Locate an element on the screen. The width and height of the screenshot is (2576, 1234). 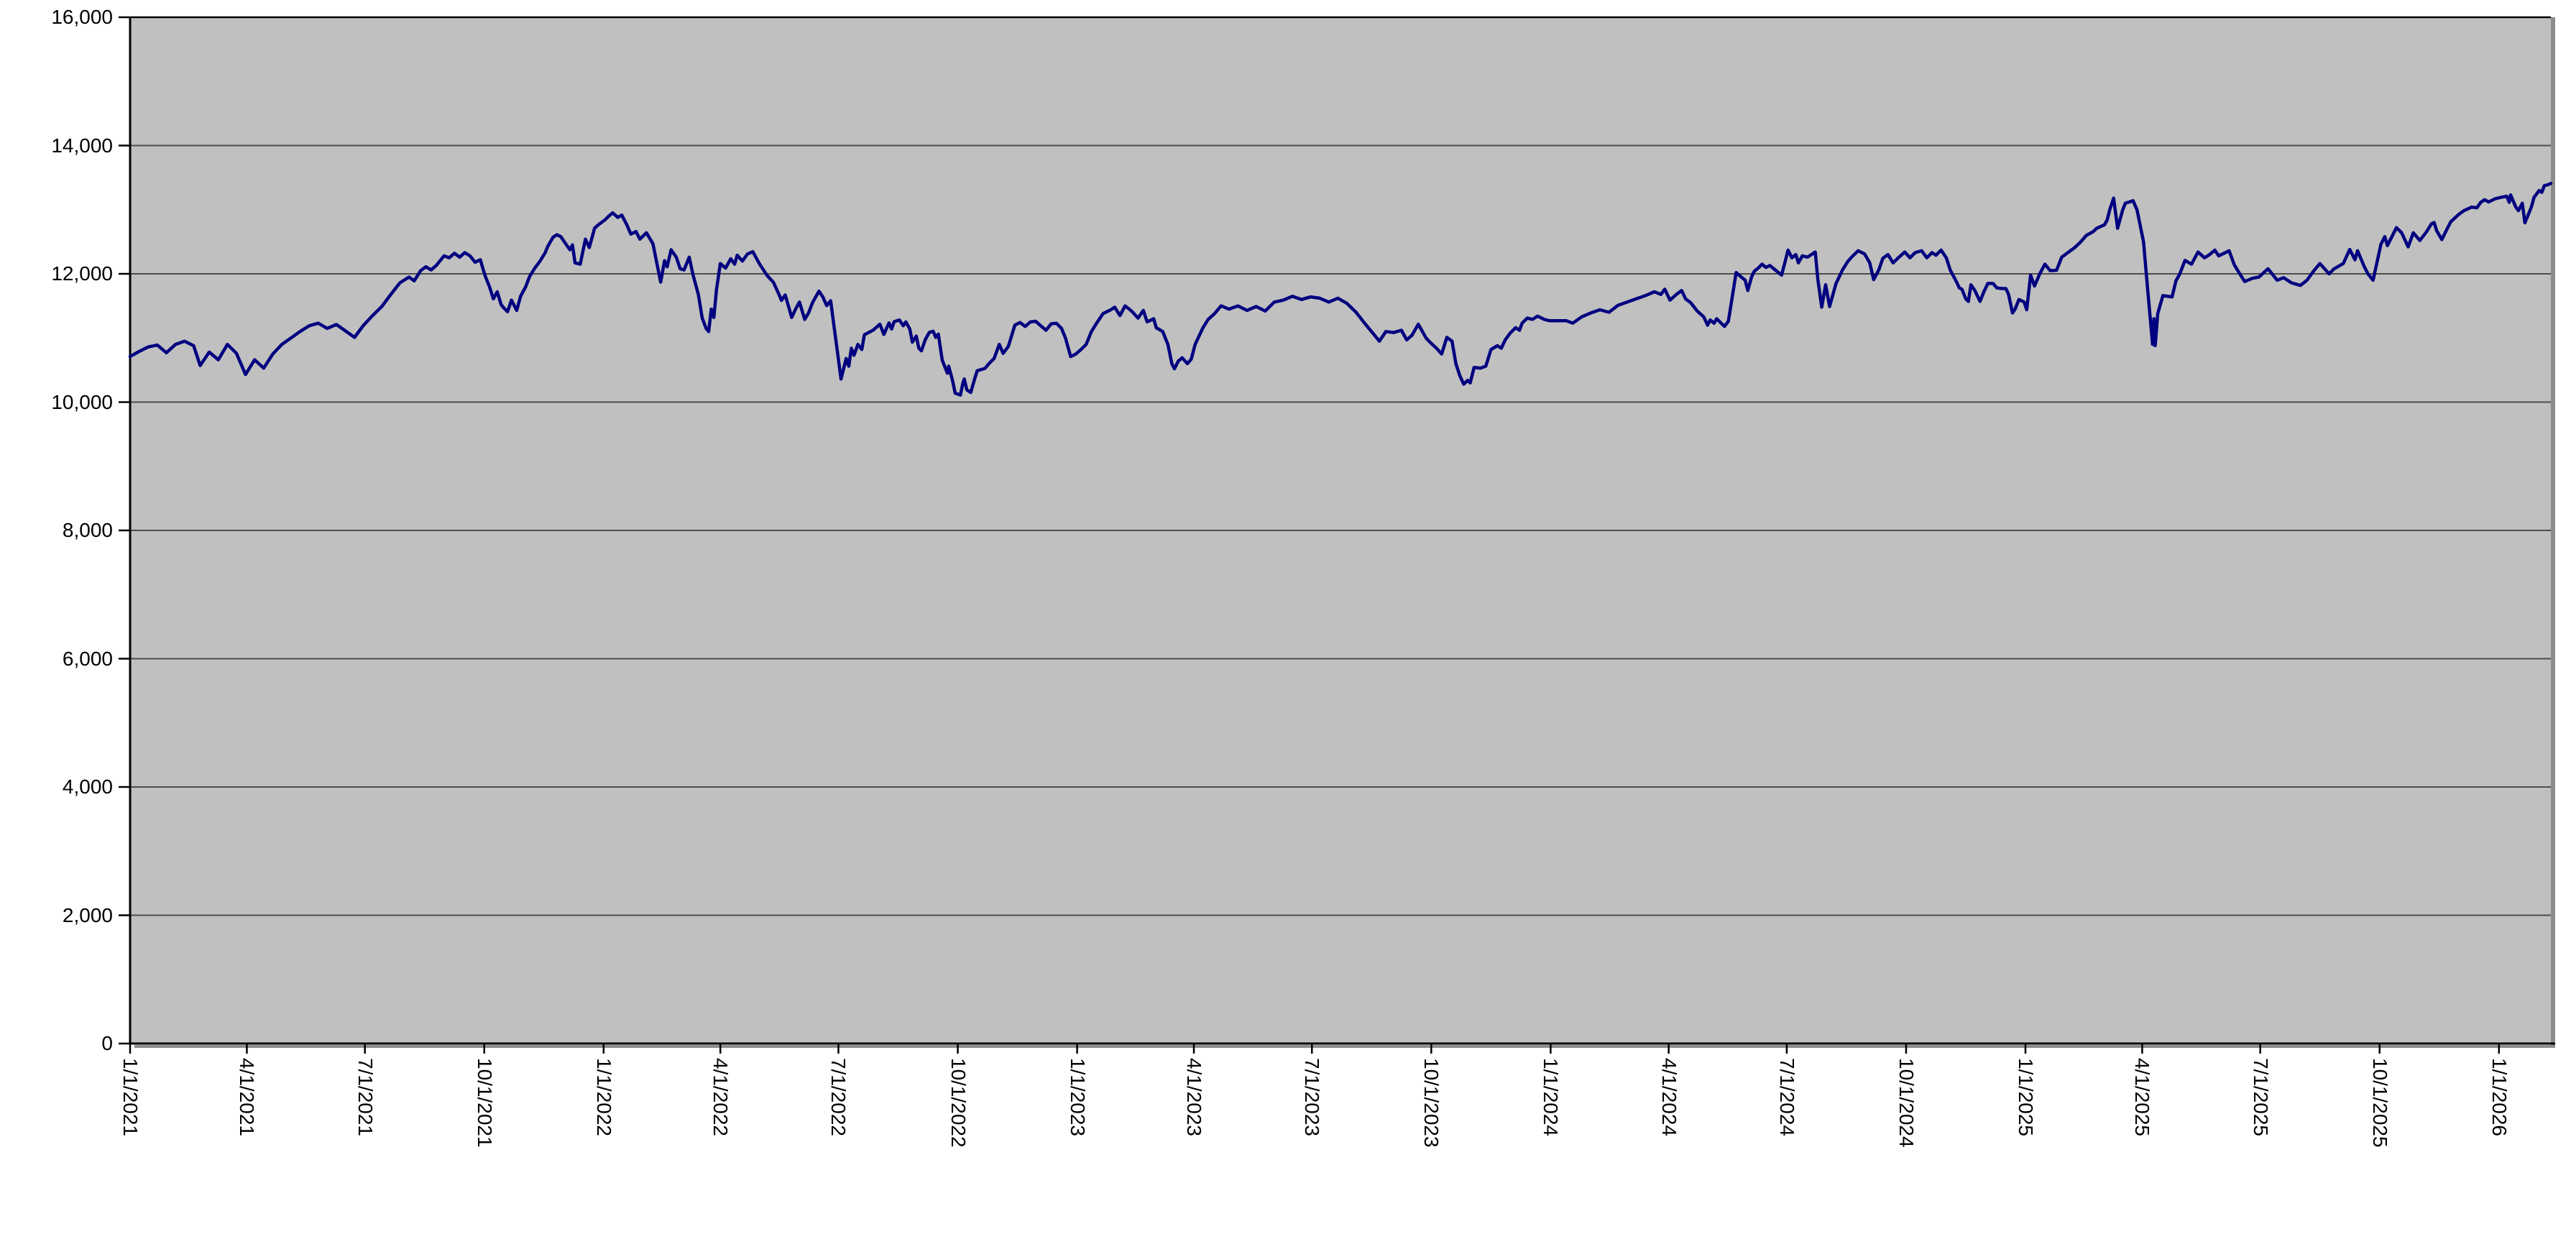
y-axis-label: 2,000 is located at coordinates (87, 914).